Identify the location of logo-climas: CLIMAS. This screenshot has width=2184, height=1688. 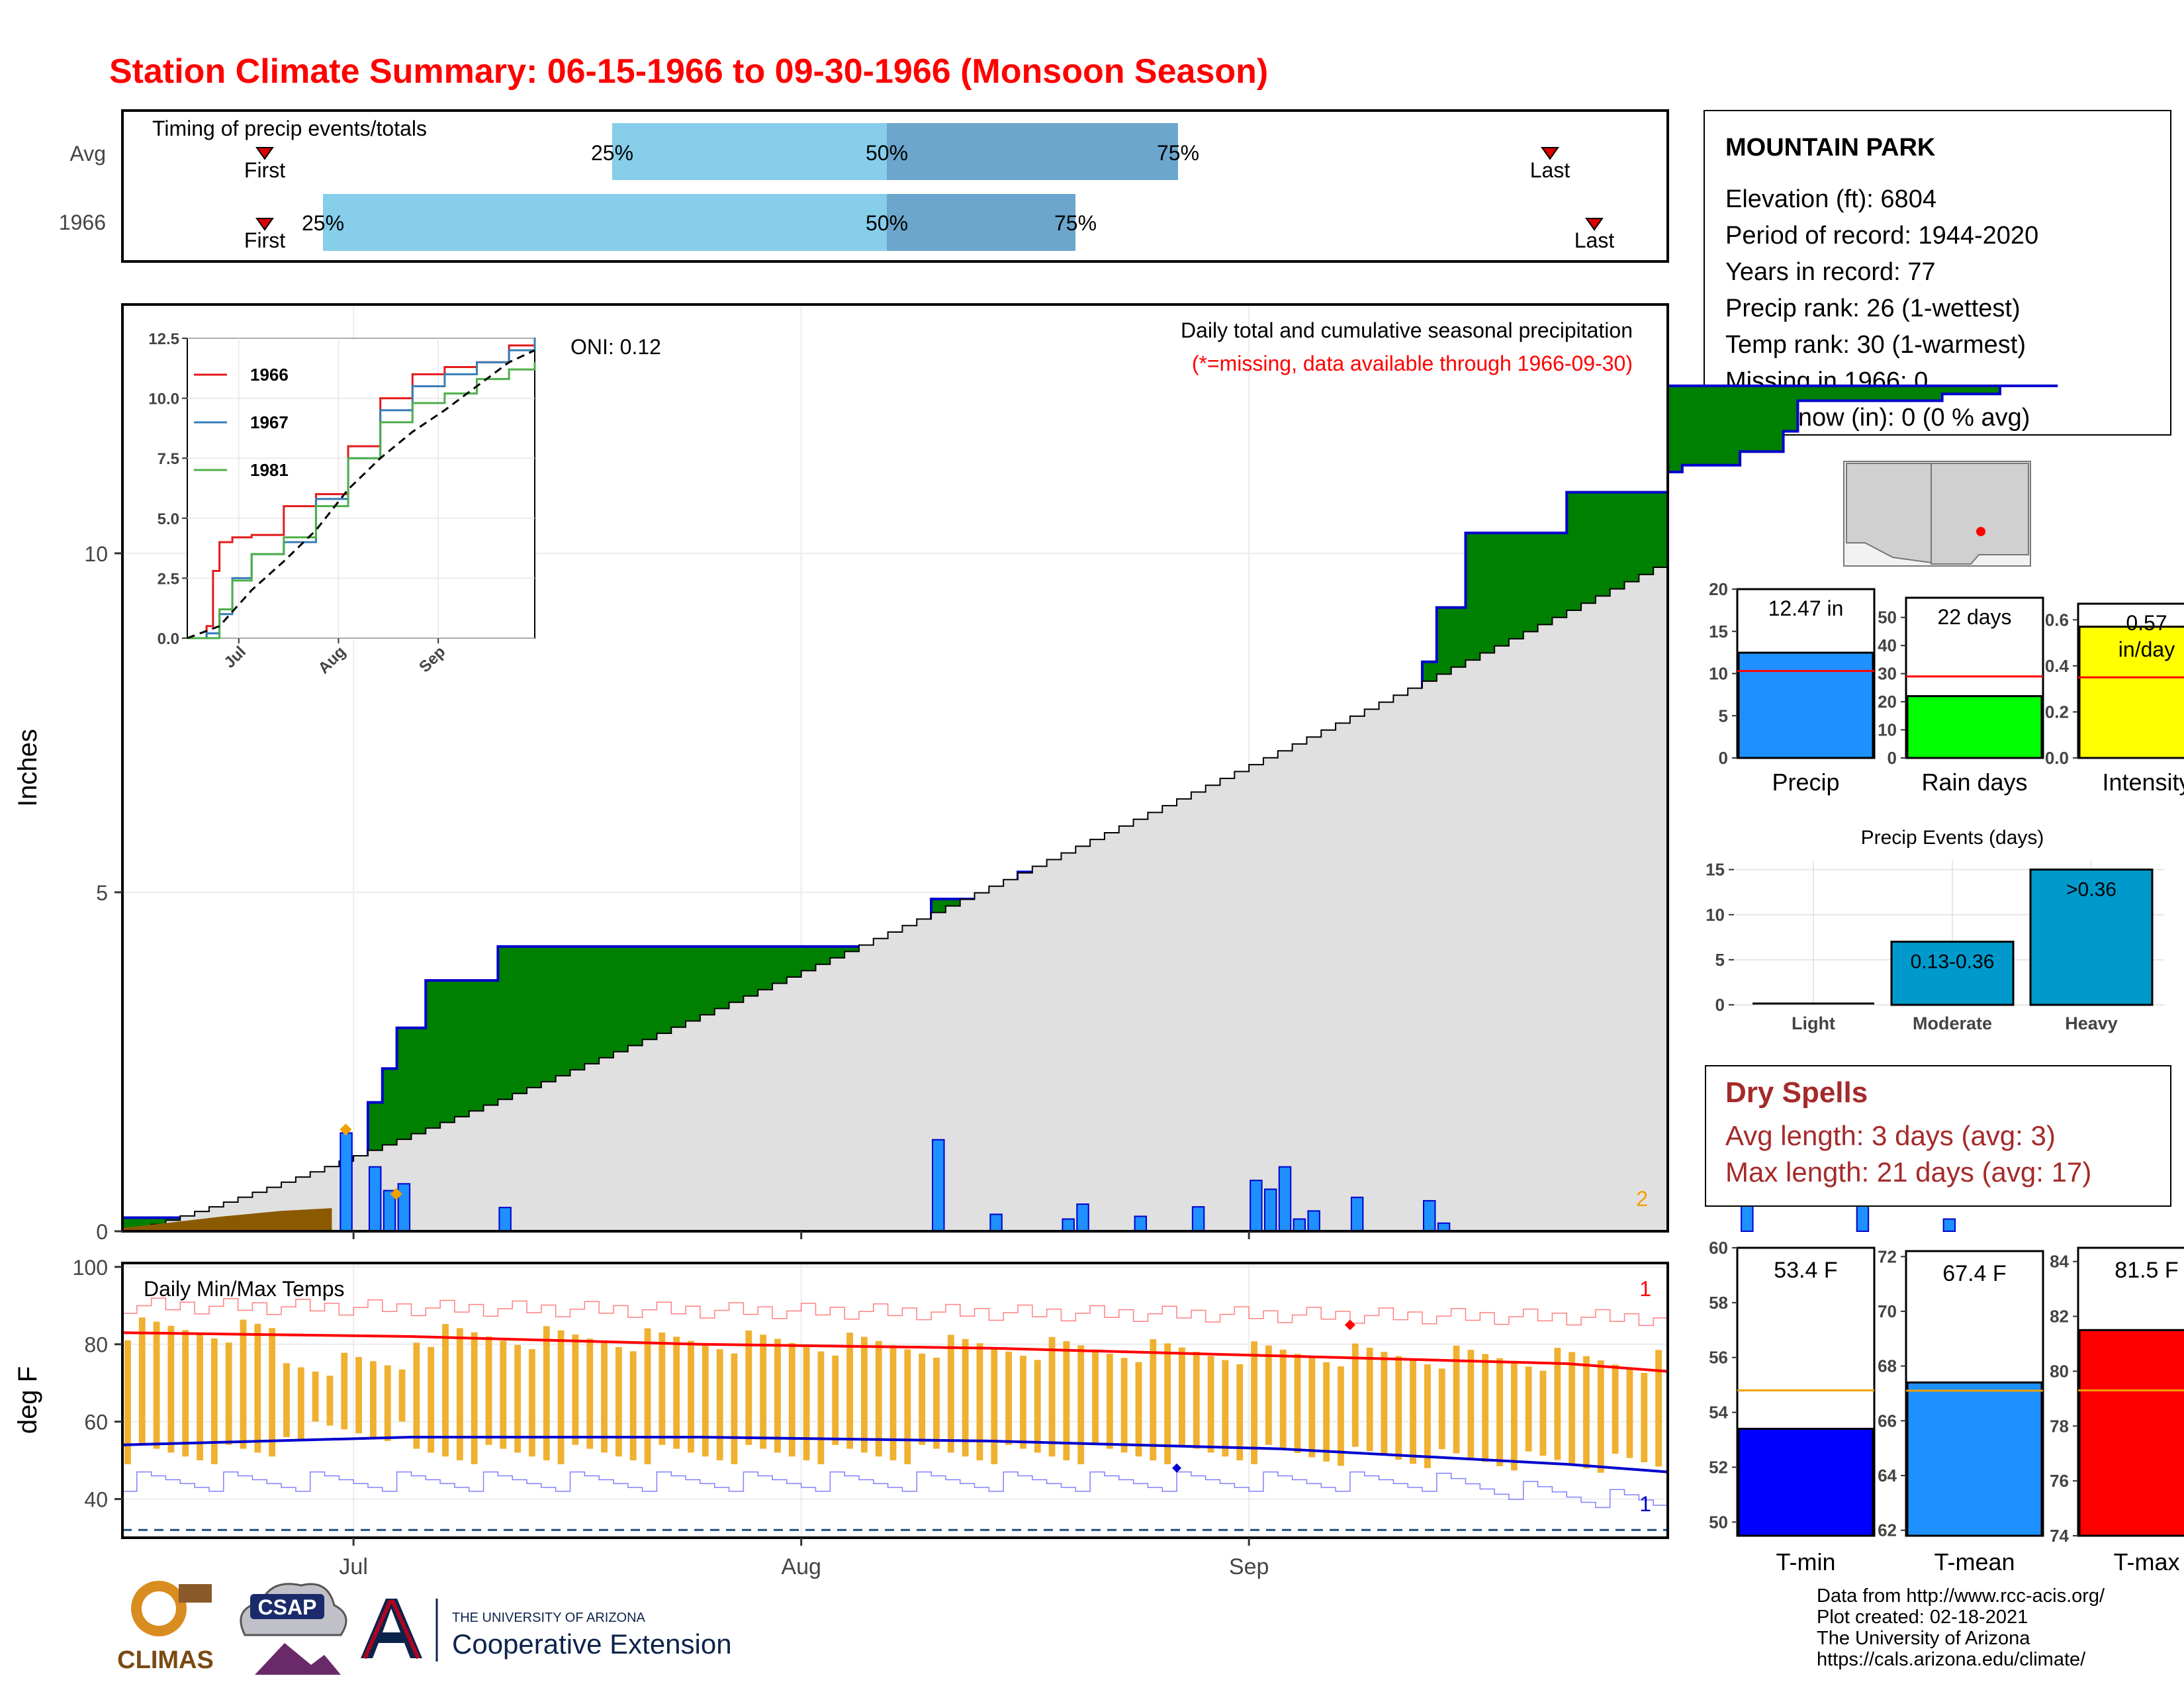
(165, 1627).